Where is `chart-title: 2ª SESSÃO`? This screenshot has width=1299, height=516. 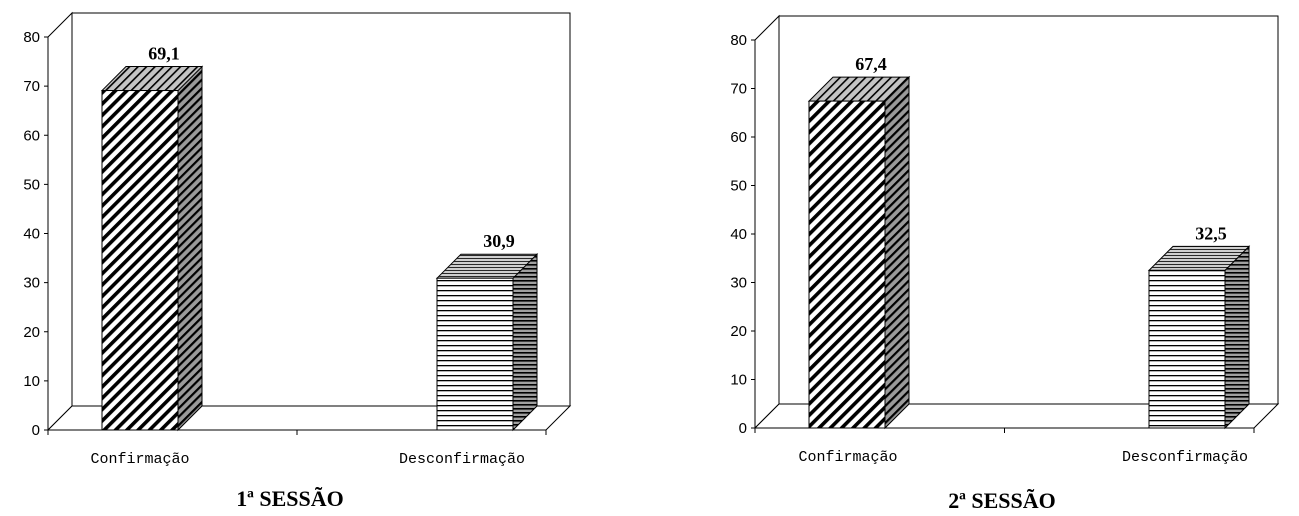
chart-title: 2ª SESSÃO is located at coordinates (1001, 500).